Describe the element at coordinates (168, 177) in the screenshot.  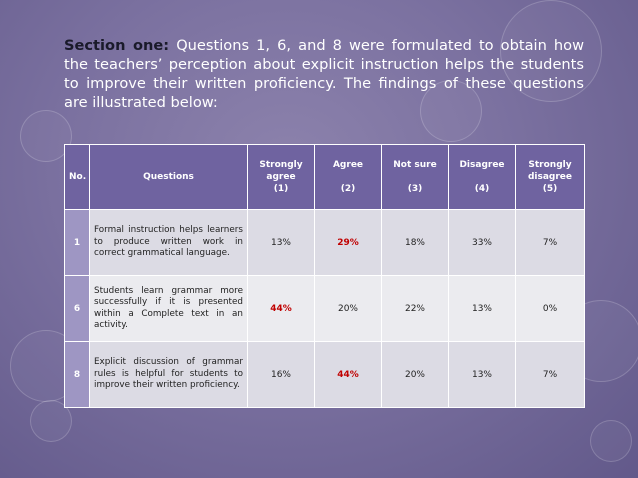
I see `header-questions: Questions` at that location.